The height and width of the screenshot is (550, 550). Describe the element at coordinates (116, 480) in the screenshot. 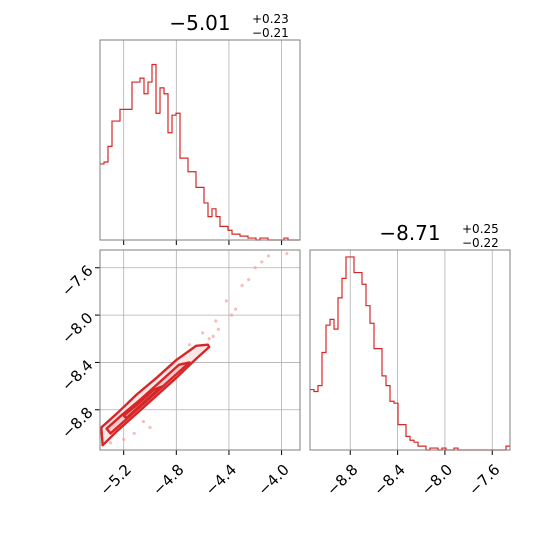

I see `x-tick-label: −5.2` at that location.